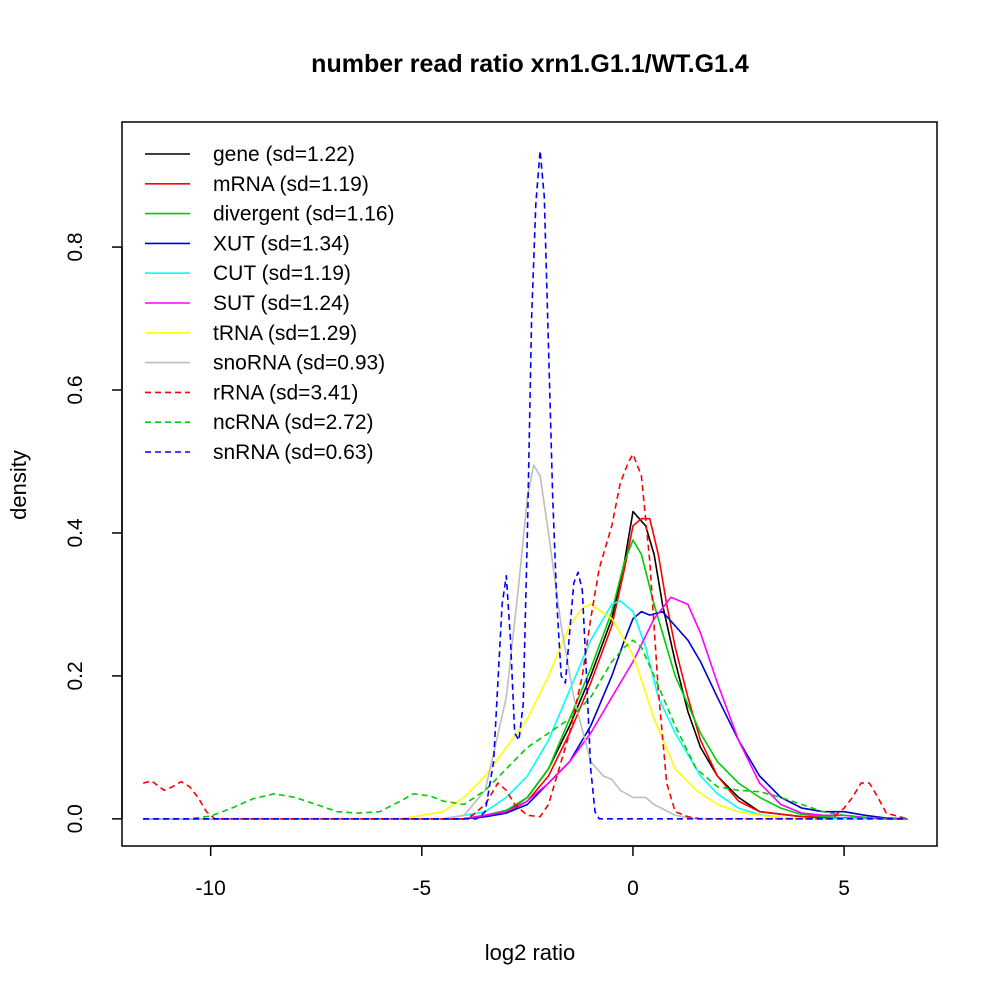 The image size is (1000, 1000). Describe the element at coordinates (285, 333) in the screenshot. I see `legend-label-tRNA: tRNA (sd=1.29)` at that location.